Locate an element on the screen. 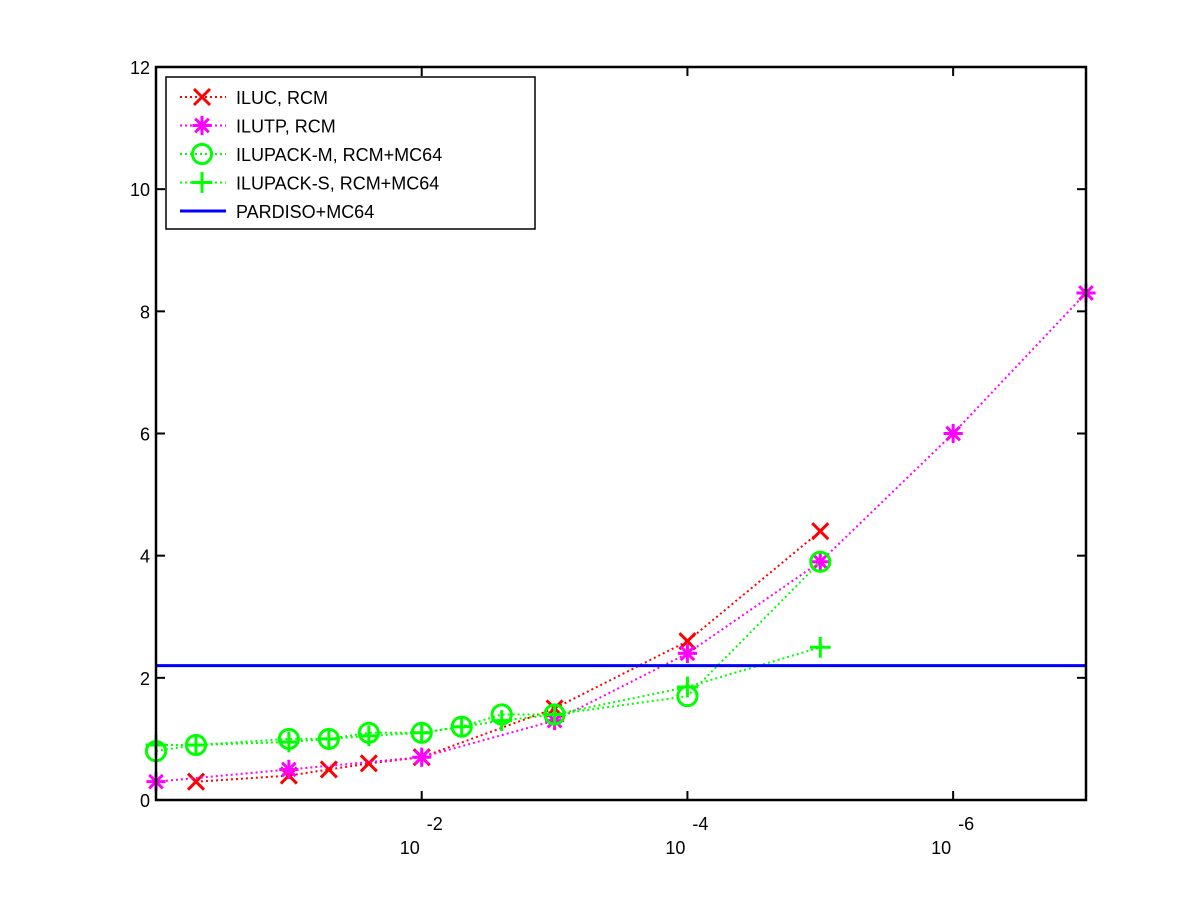  y-tick-label: 6 is located at coordinates (145, 435).